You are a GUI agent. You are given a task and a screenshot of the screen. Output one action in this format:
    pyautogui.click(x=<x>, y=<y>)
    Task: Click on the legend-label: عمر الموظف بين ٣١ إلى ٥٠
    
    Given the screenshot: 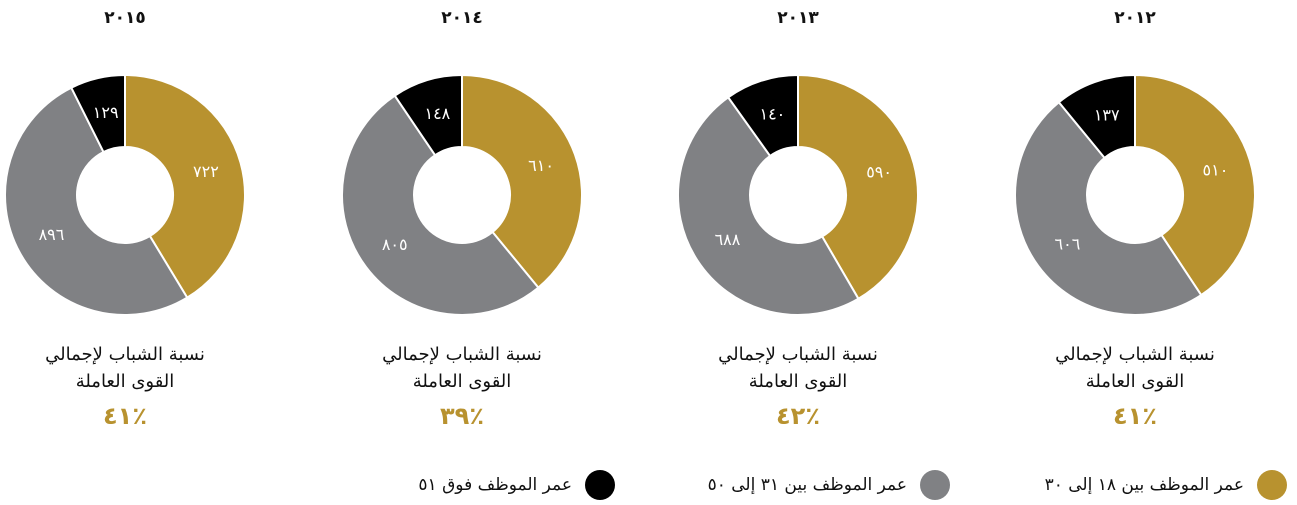 What is the action you would take?
    pyautogui.click(x=807, y=485)
    